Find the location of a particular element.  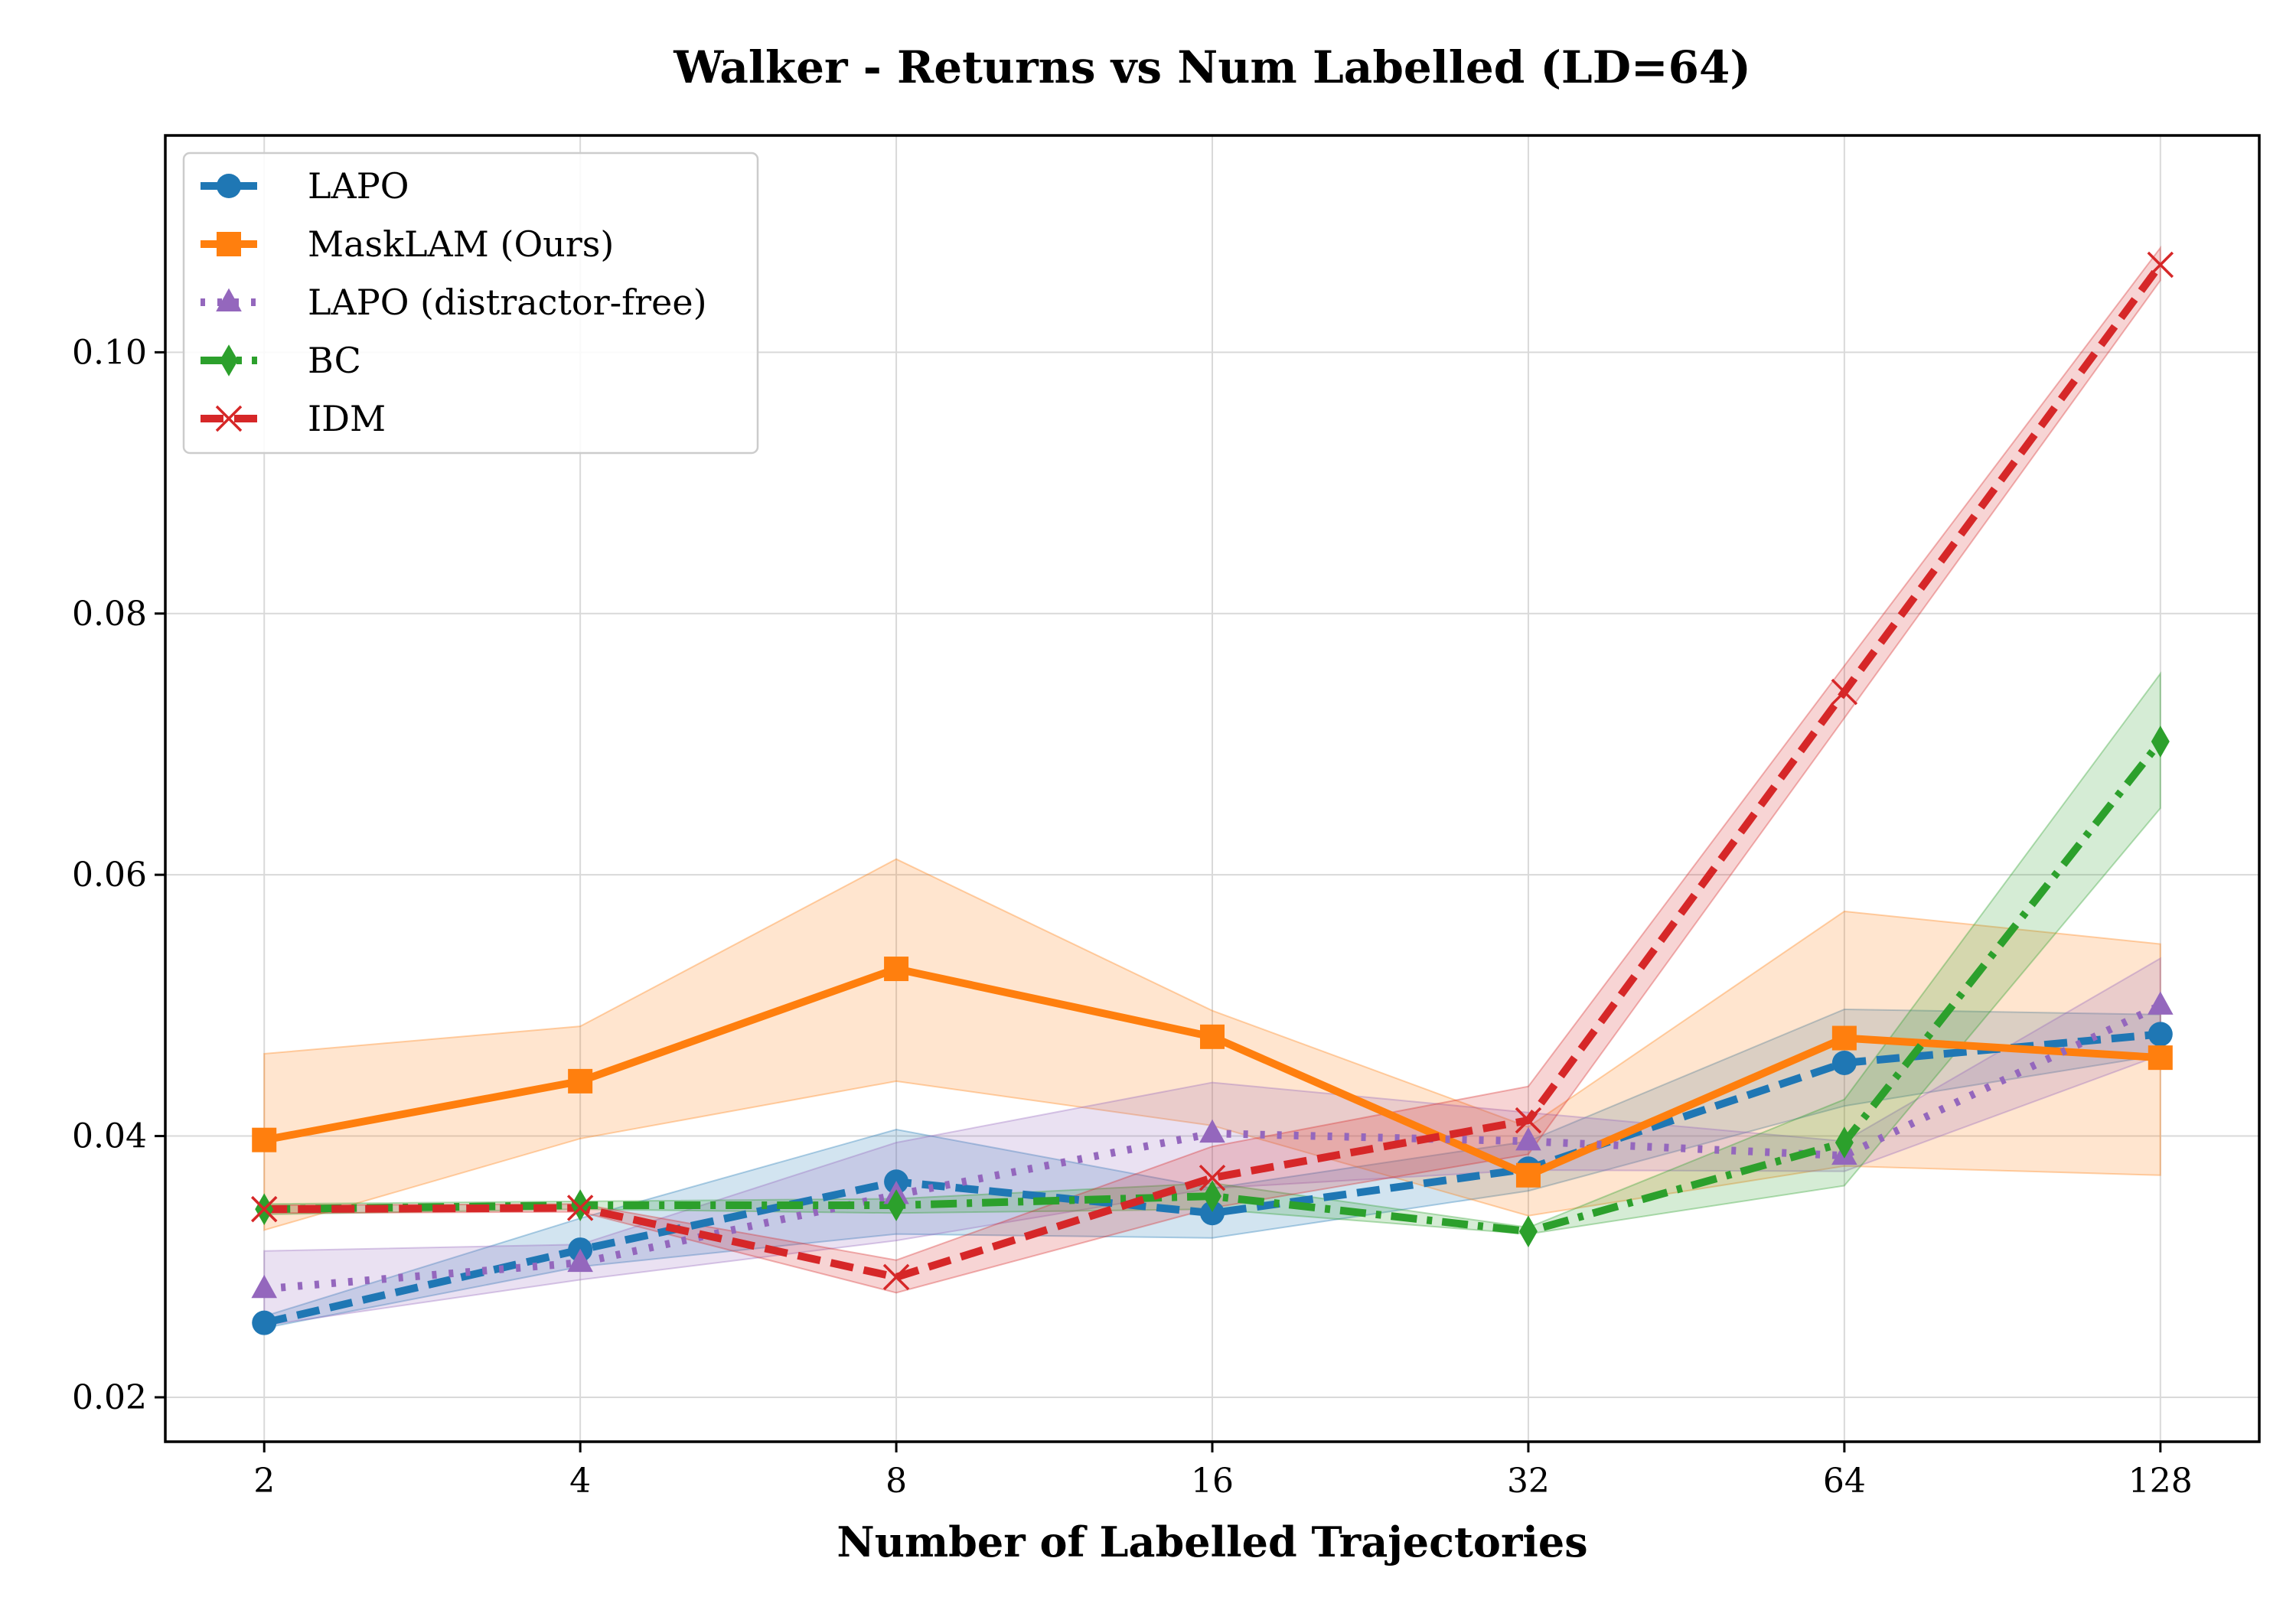

legend-marker-idm is located at coordinates (229, 419).